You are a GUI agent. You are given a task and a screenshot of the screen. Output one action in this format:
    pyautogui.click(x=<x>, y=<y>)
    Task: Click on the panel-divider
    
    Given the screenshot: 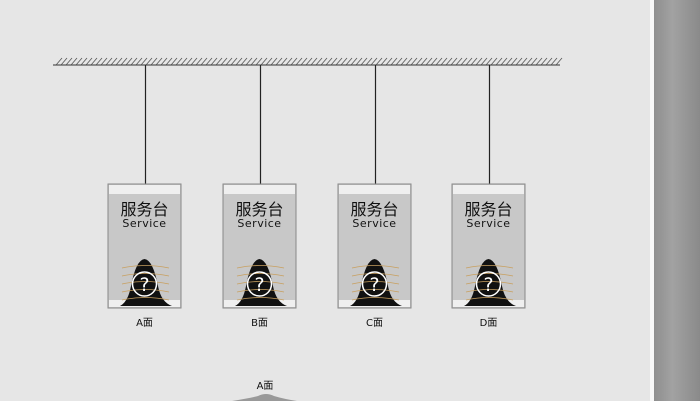 What is the action you would take?
    pyautogui.click(x=652, y=200)
    